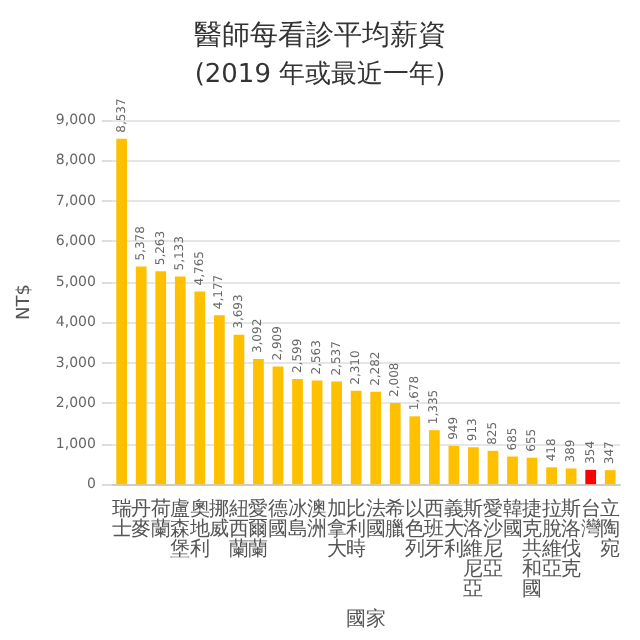  I want to click on x-tick-label: 挪威, so click(219, 519).